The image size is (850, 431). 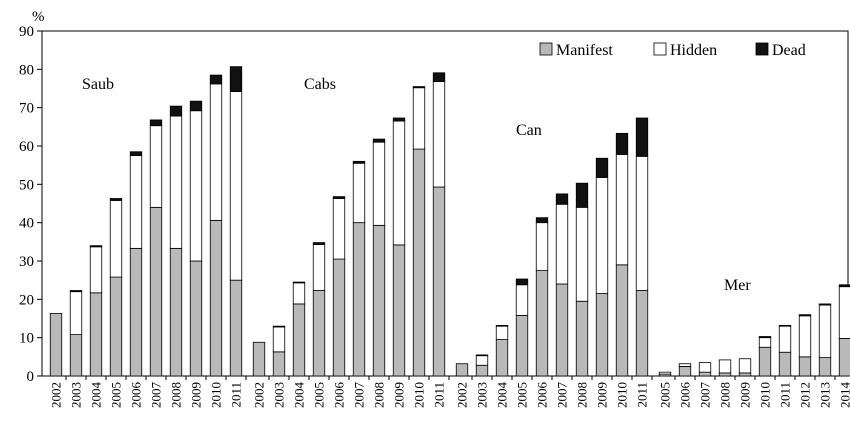 What do you see at coordinates (660, 49) in the screenshot?
I see `legend-swatch` at bounding box center [660, 49].